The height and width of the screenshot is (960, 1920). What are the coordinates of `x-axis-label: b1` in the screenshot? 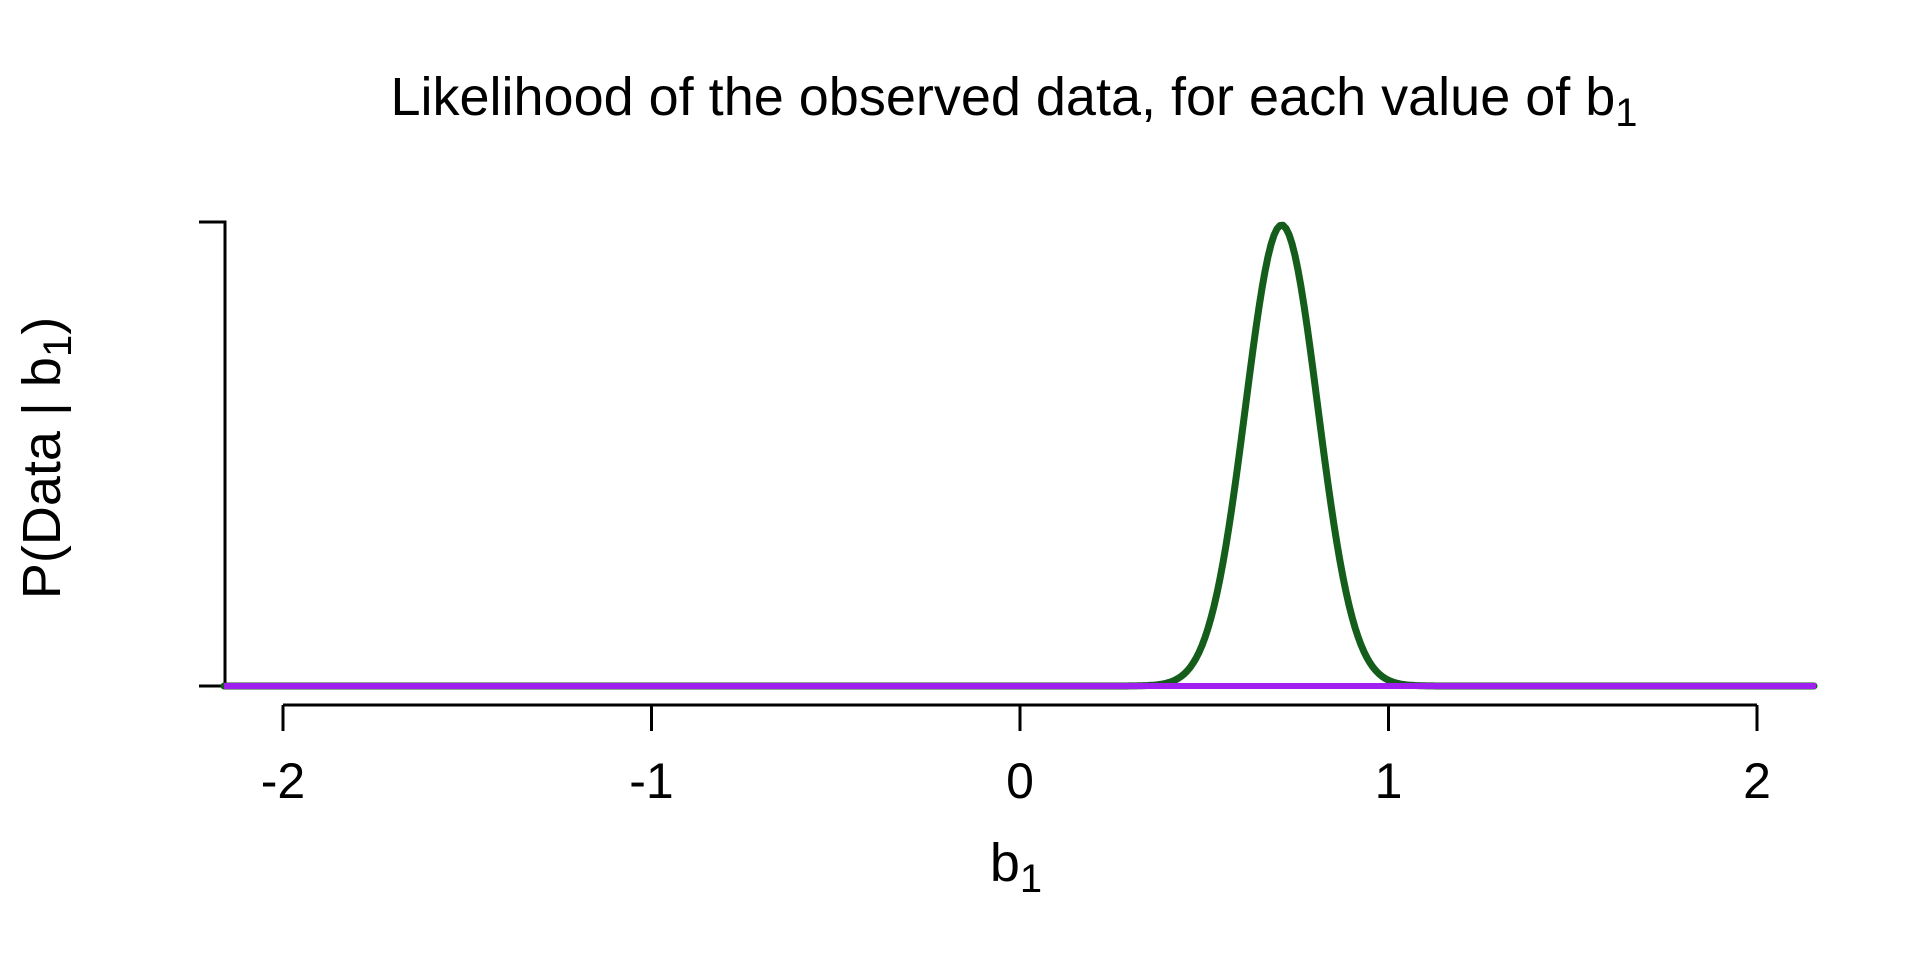 It's located at (1015, 866).